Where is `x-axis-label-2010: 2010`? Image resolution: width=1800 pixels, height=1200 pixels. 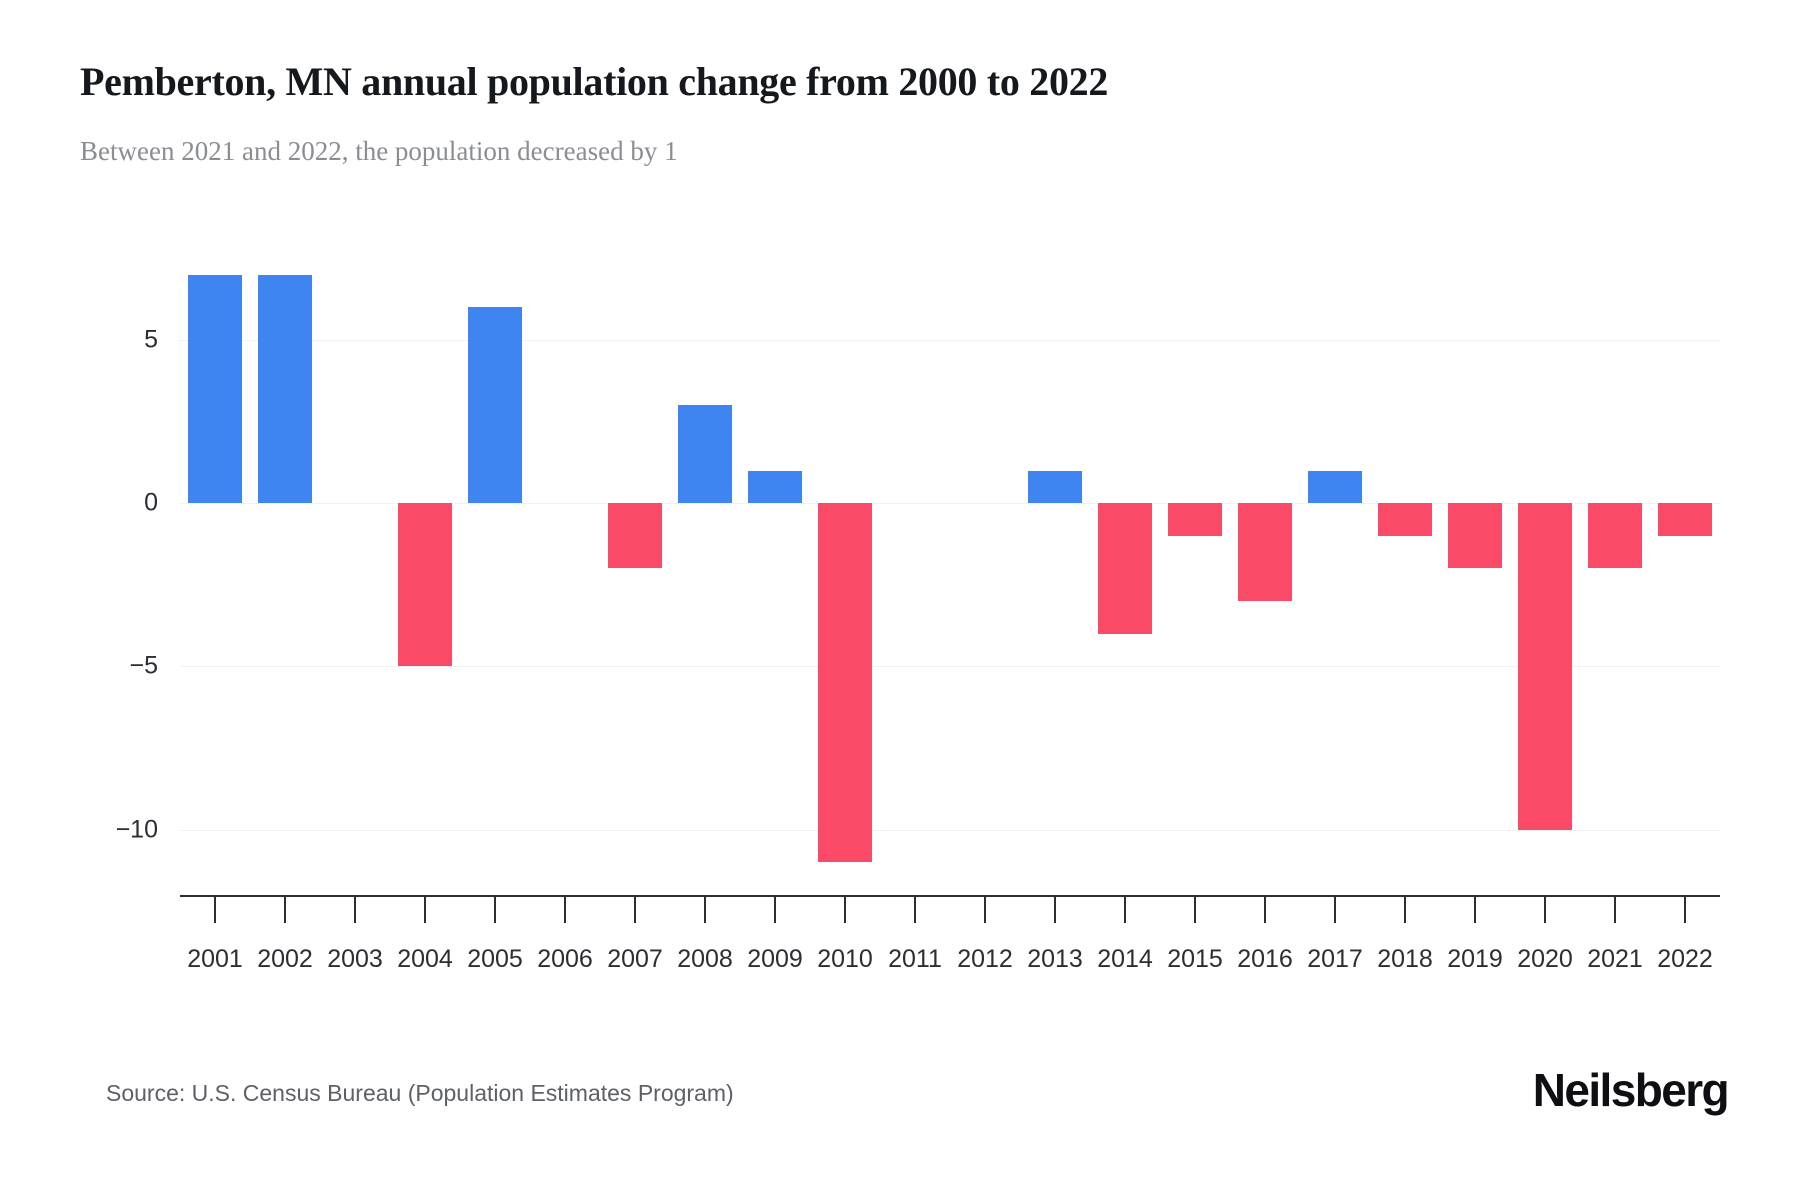
x-axis-label-2010: 2010 is located at coordinates (845, 959).